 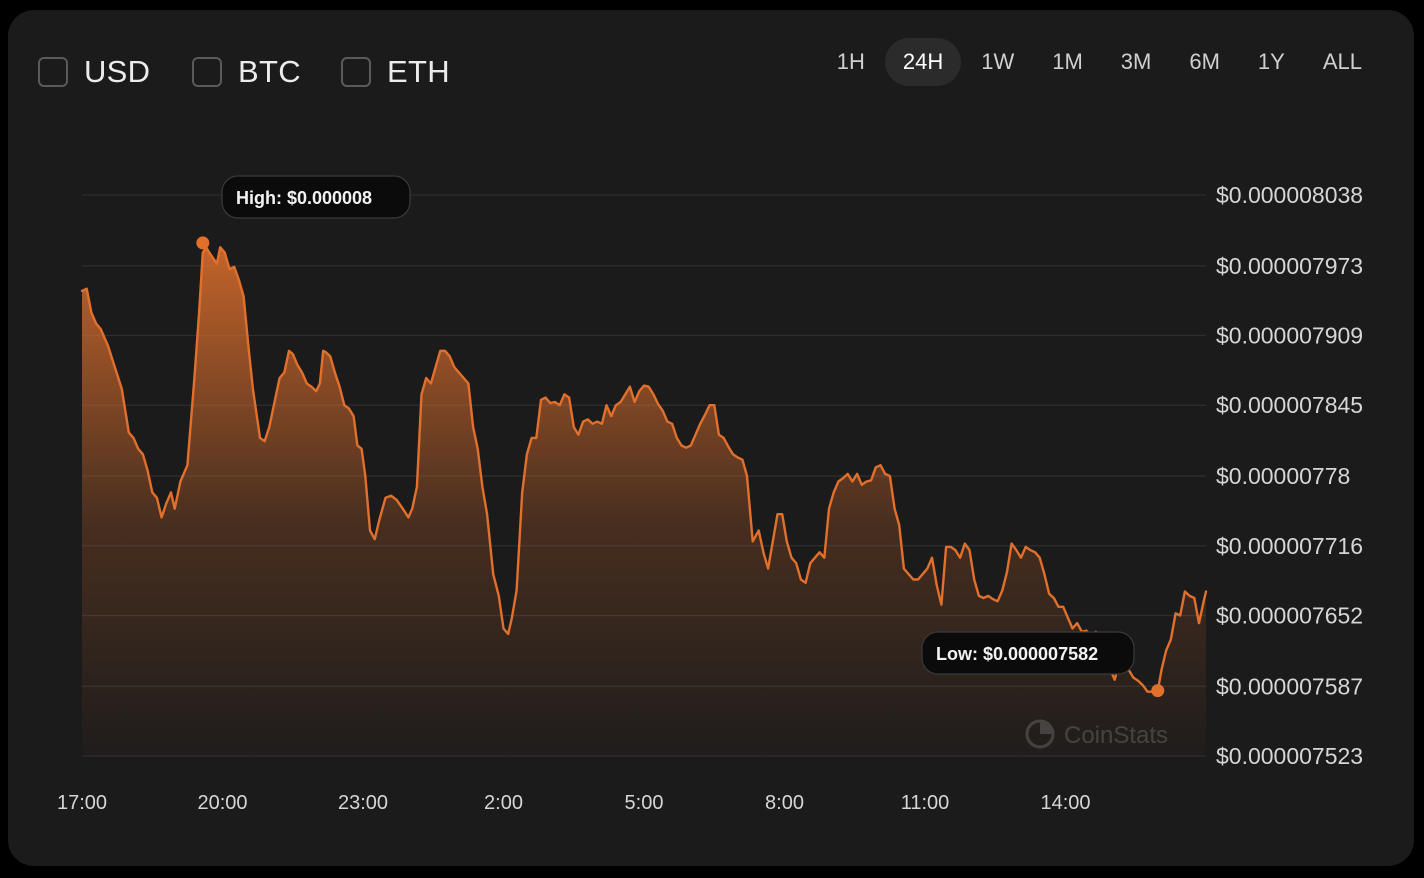 I want to click on currency-label: BTC, so click(x=269, y=71).